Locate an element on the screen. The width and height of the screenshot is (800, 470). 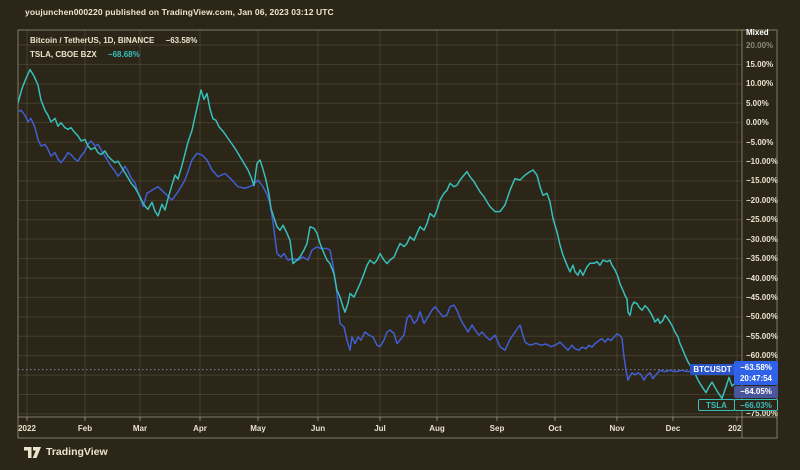
x-axis-month-label: May is located at coordinates (258, 428).